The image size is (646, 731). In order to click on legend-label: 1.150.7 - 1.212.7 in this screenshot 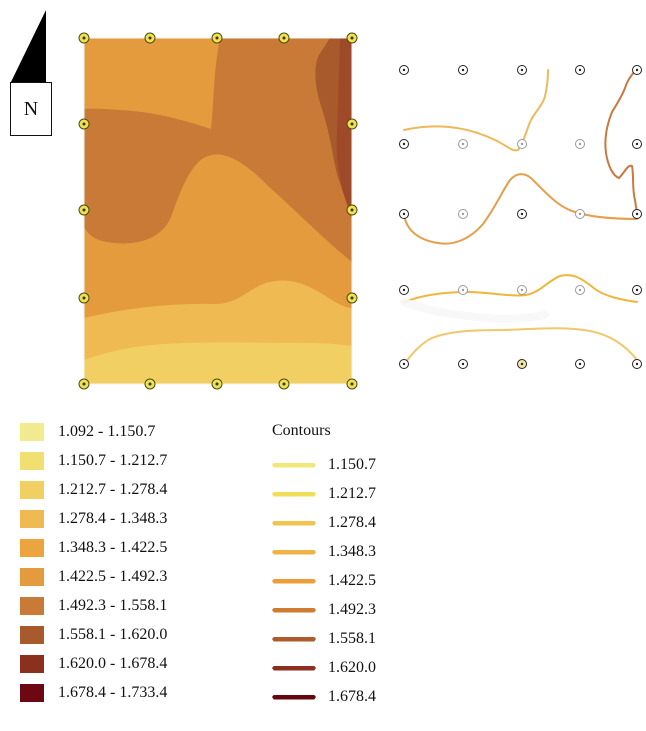, I will do `click(113, 460)`.